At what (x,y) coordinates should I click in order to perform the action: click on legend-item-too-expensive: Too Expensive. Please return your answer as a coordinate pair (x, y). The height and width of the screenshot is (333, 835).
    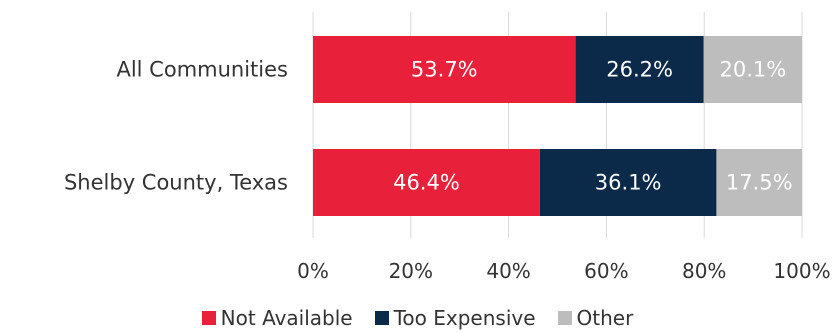
    Looking at the image, I should click on (455, 318).